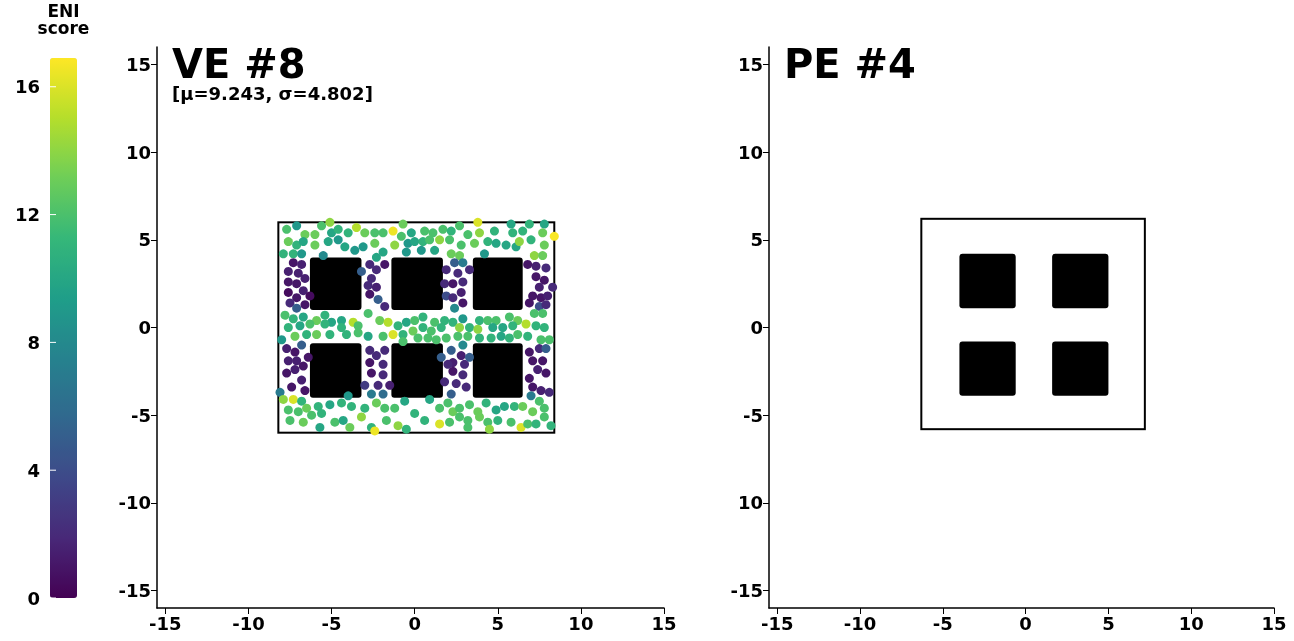  What do you see at coordinates (33, 342) in the screenshot?
I see `color-bar-label: 8` at bounding box center [33, 342].